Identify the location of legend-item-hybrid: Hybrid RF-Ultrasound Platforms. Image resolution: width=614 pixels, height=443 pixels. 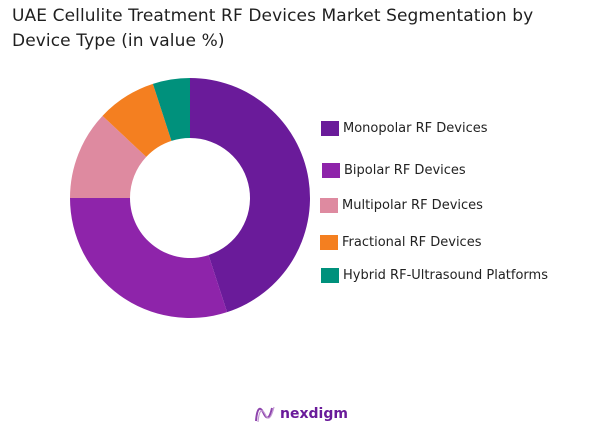
(434, 275).